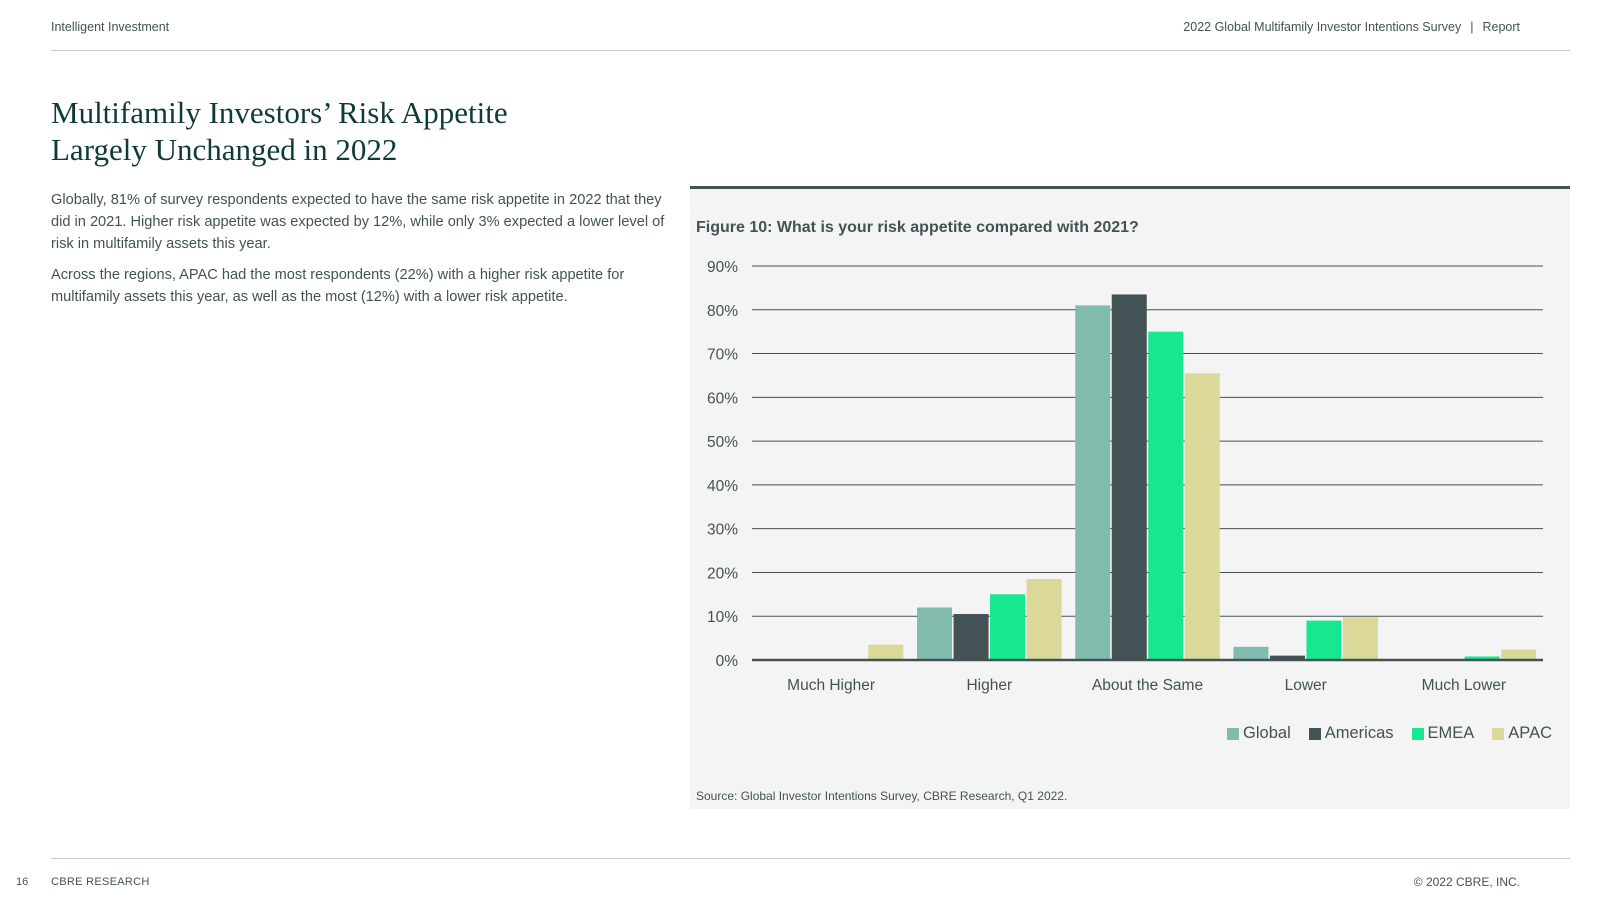  Describe the element at coordinates (1267, 733) in the screenshot. I see `legend-label: Global` at that location.